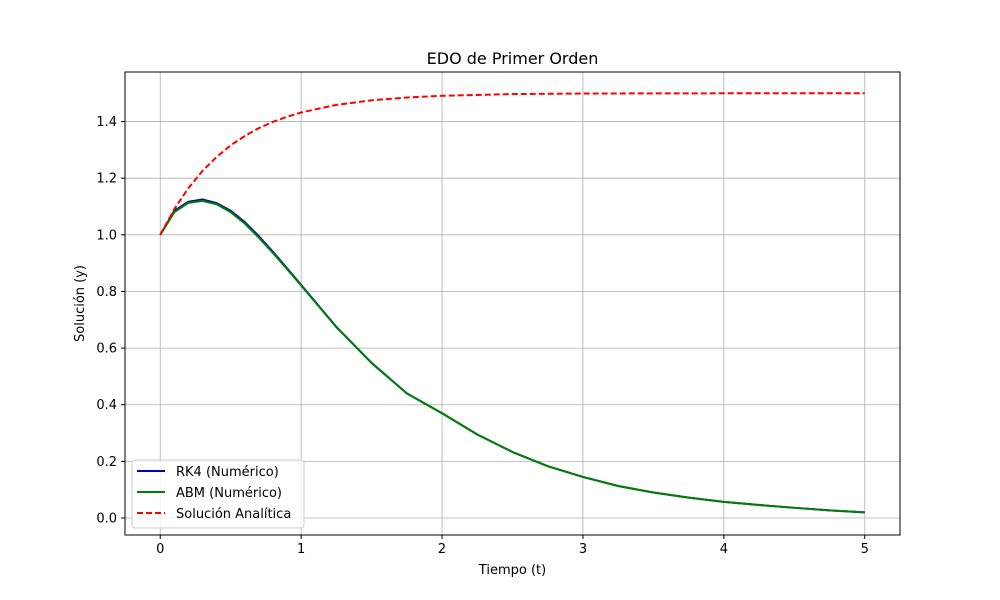 This screenshot has width=1000, height=600. Describe the element at coordinates (160, 549) in the screenshot. I see `x-tick-label: 0` at that location.